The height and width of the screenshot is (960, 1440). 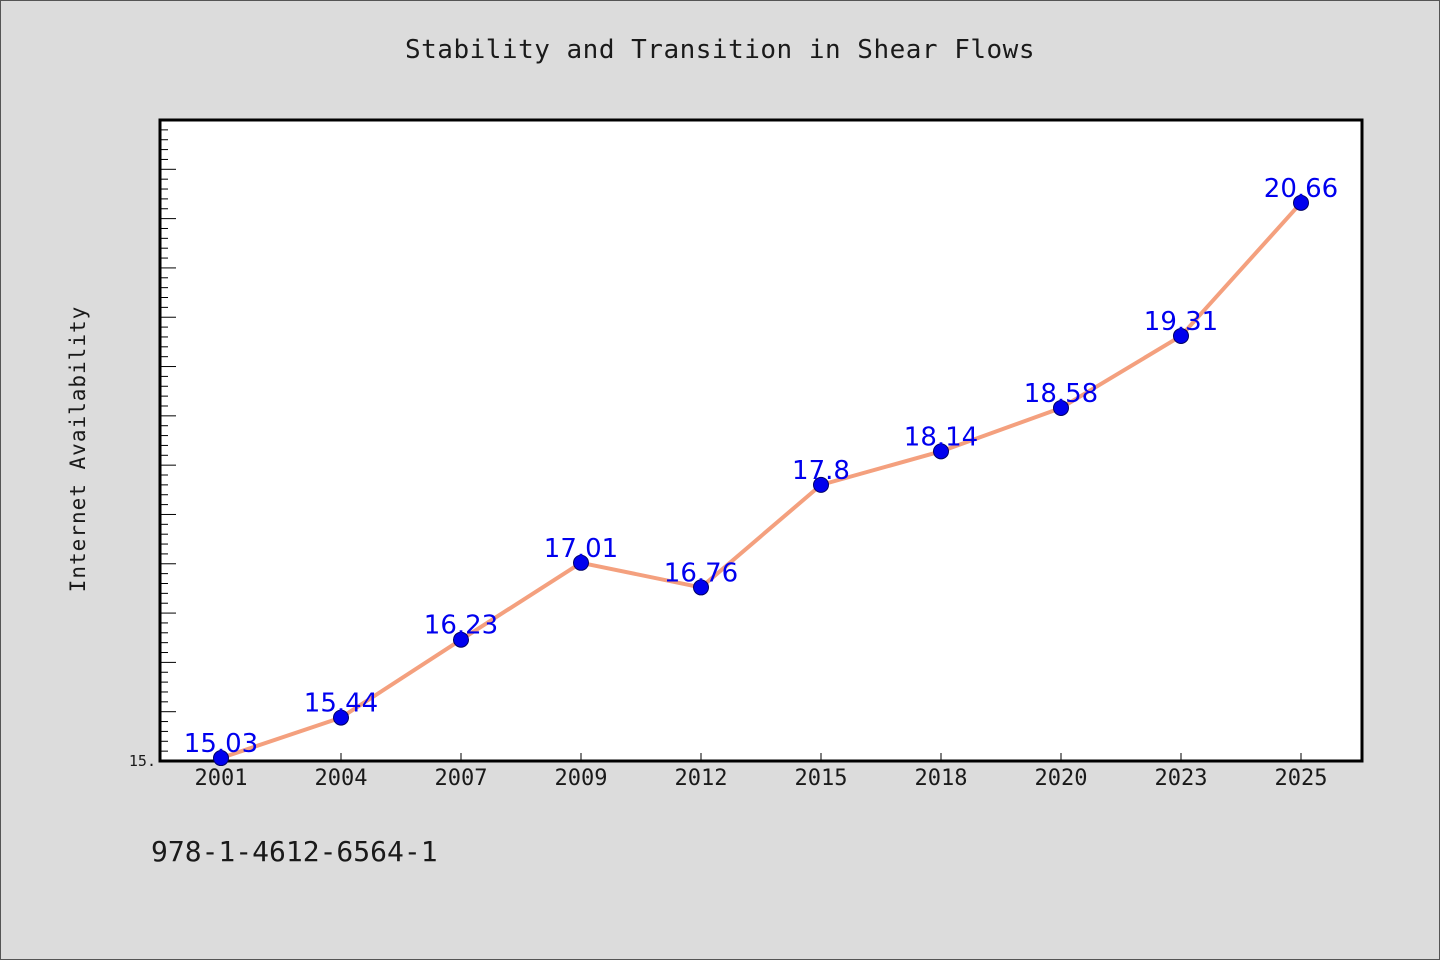 What do you see at coordinates (168, 445) in the screenshot?
I see `y-axis-ticks` at bounding box center [168, 445].